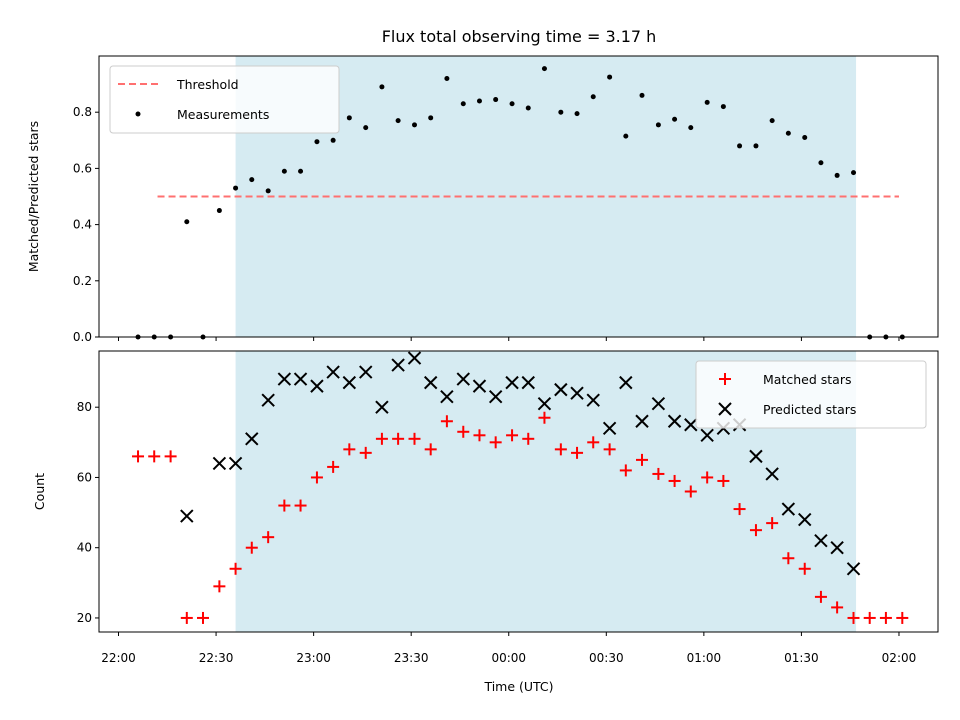 The width and height of the screenshot is (960, 720). What do you see at coordinates (509, 339) in the screenshot?
I see `top-x-ticks` at bounding box center [509, 339].